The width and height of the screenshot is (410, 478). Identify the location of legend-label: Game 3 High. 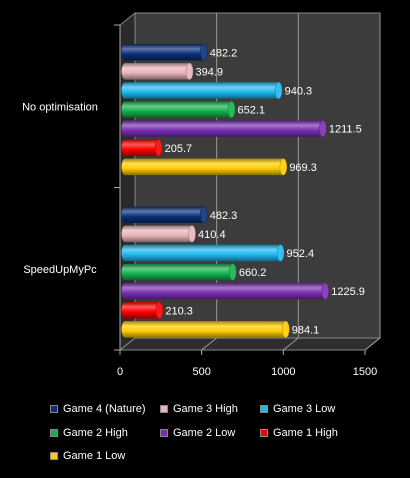
(205, 409).